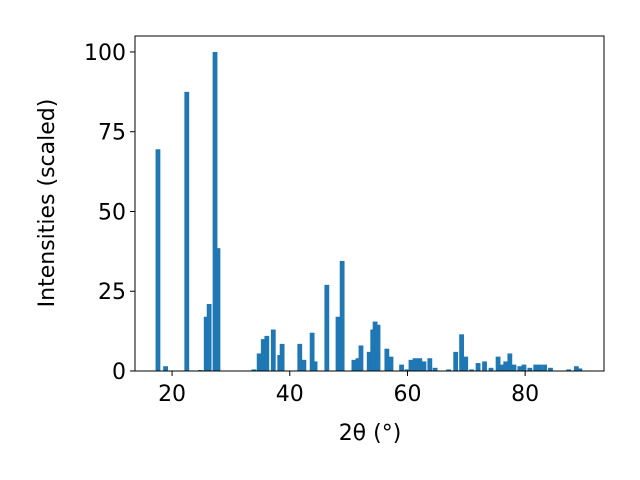 The width and height of the screenshot is (640, 480). Describe the element at coordinates (172, 394) in the screenshot. I see `x-tick-label: 20` at that location.